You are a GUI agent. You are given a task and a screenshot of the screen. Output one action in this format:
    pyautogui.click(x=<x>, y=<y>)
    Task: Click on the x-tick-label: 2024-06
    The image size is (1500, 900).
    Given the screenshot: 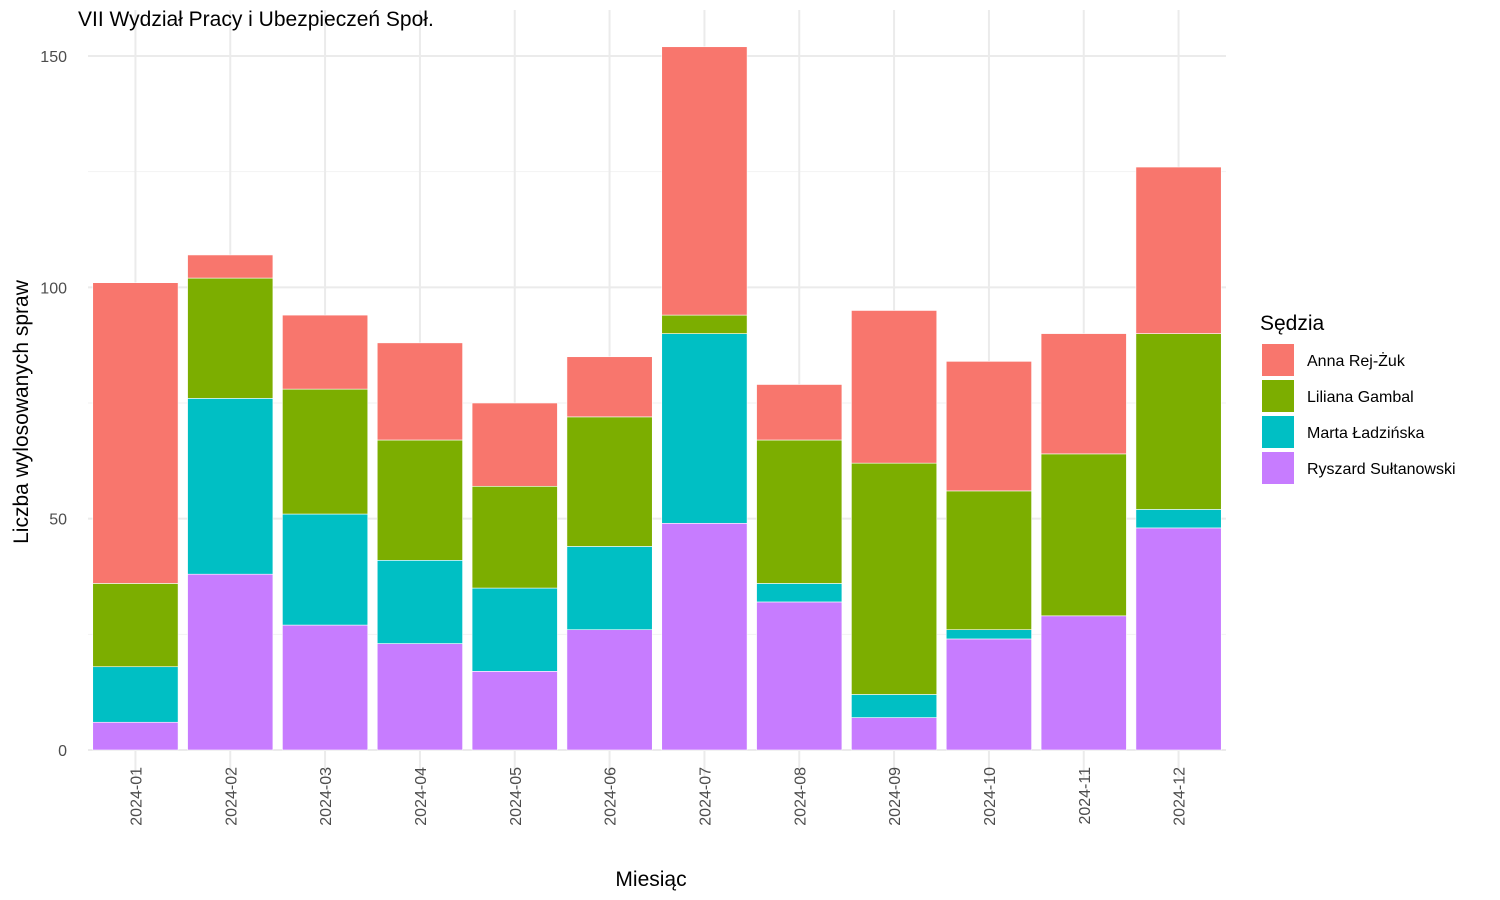 What is the action you would take?
    pyautogui.click(x=611, y=796)
    